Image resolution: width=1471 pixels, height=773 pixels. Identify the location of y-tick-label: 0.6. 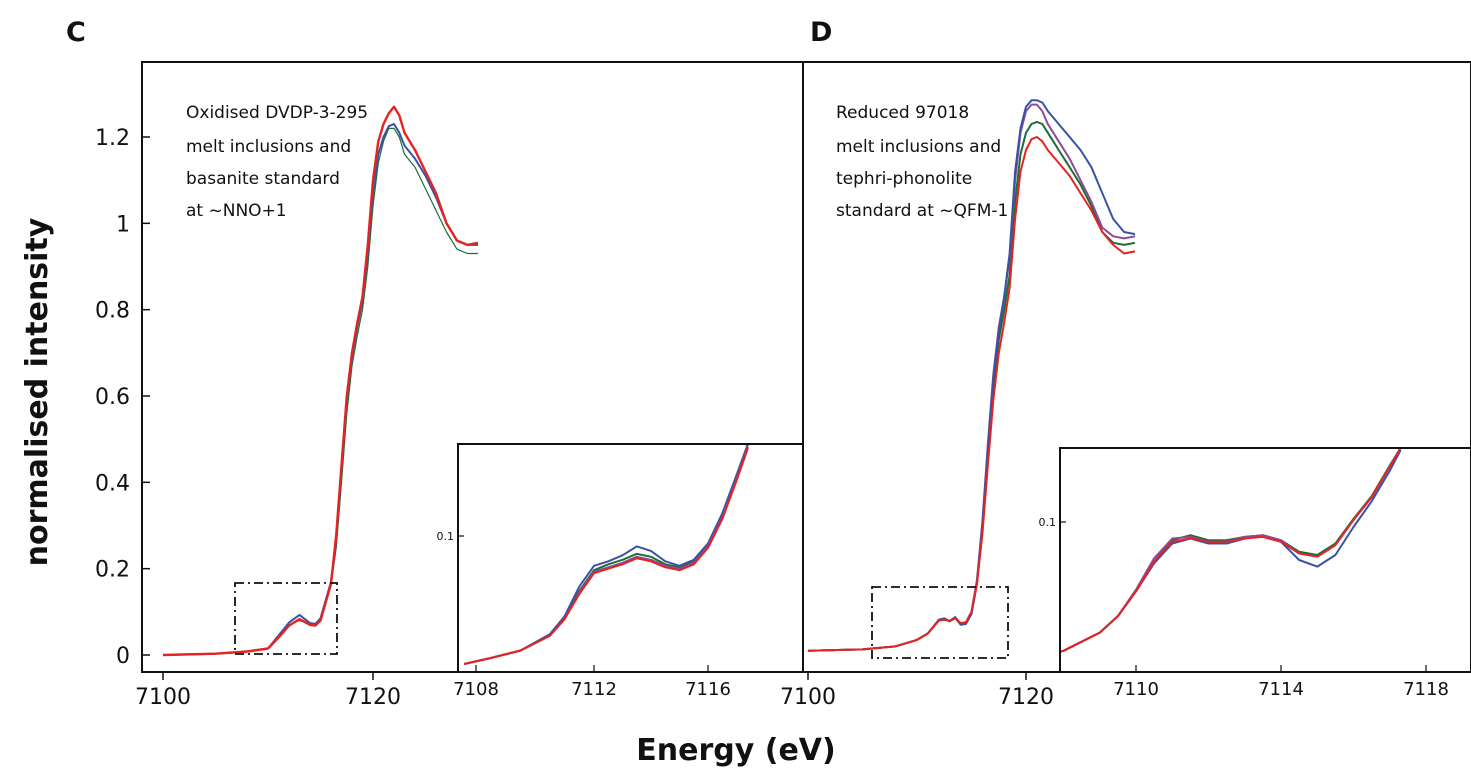
(112, 397).